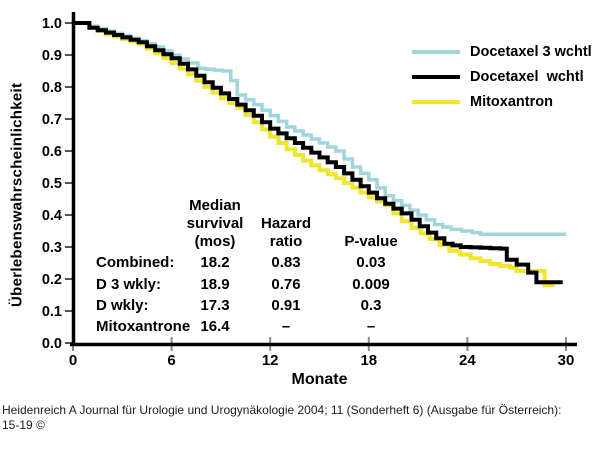  What do you see at coordinates (371, 262) in the screenshot?
I see `cell-p: 0.03` at bounding box center [371, 262].